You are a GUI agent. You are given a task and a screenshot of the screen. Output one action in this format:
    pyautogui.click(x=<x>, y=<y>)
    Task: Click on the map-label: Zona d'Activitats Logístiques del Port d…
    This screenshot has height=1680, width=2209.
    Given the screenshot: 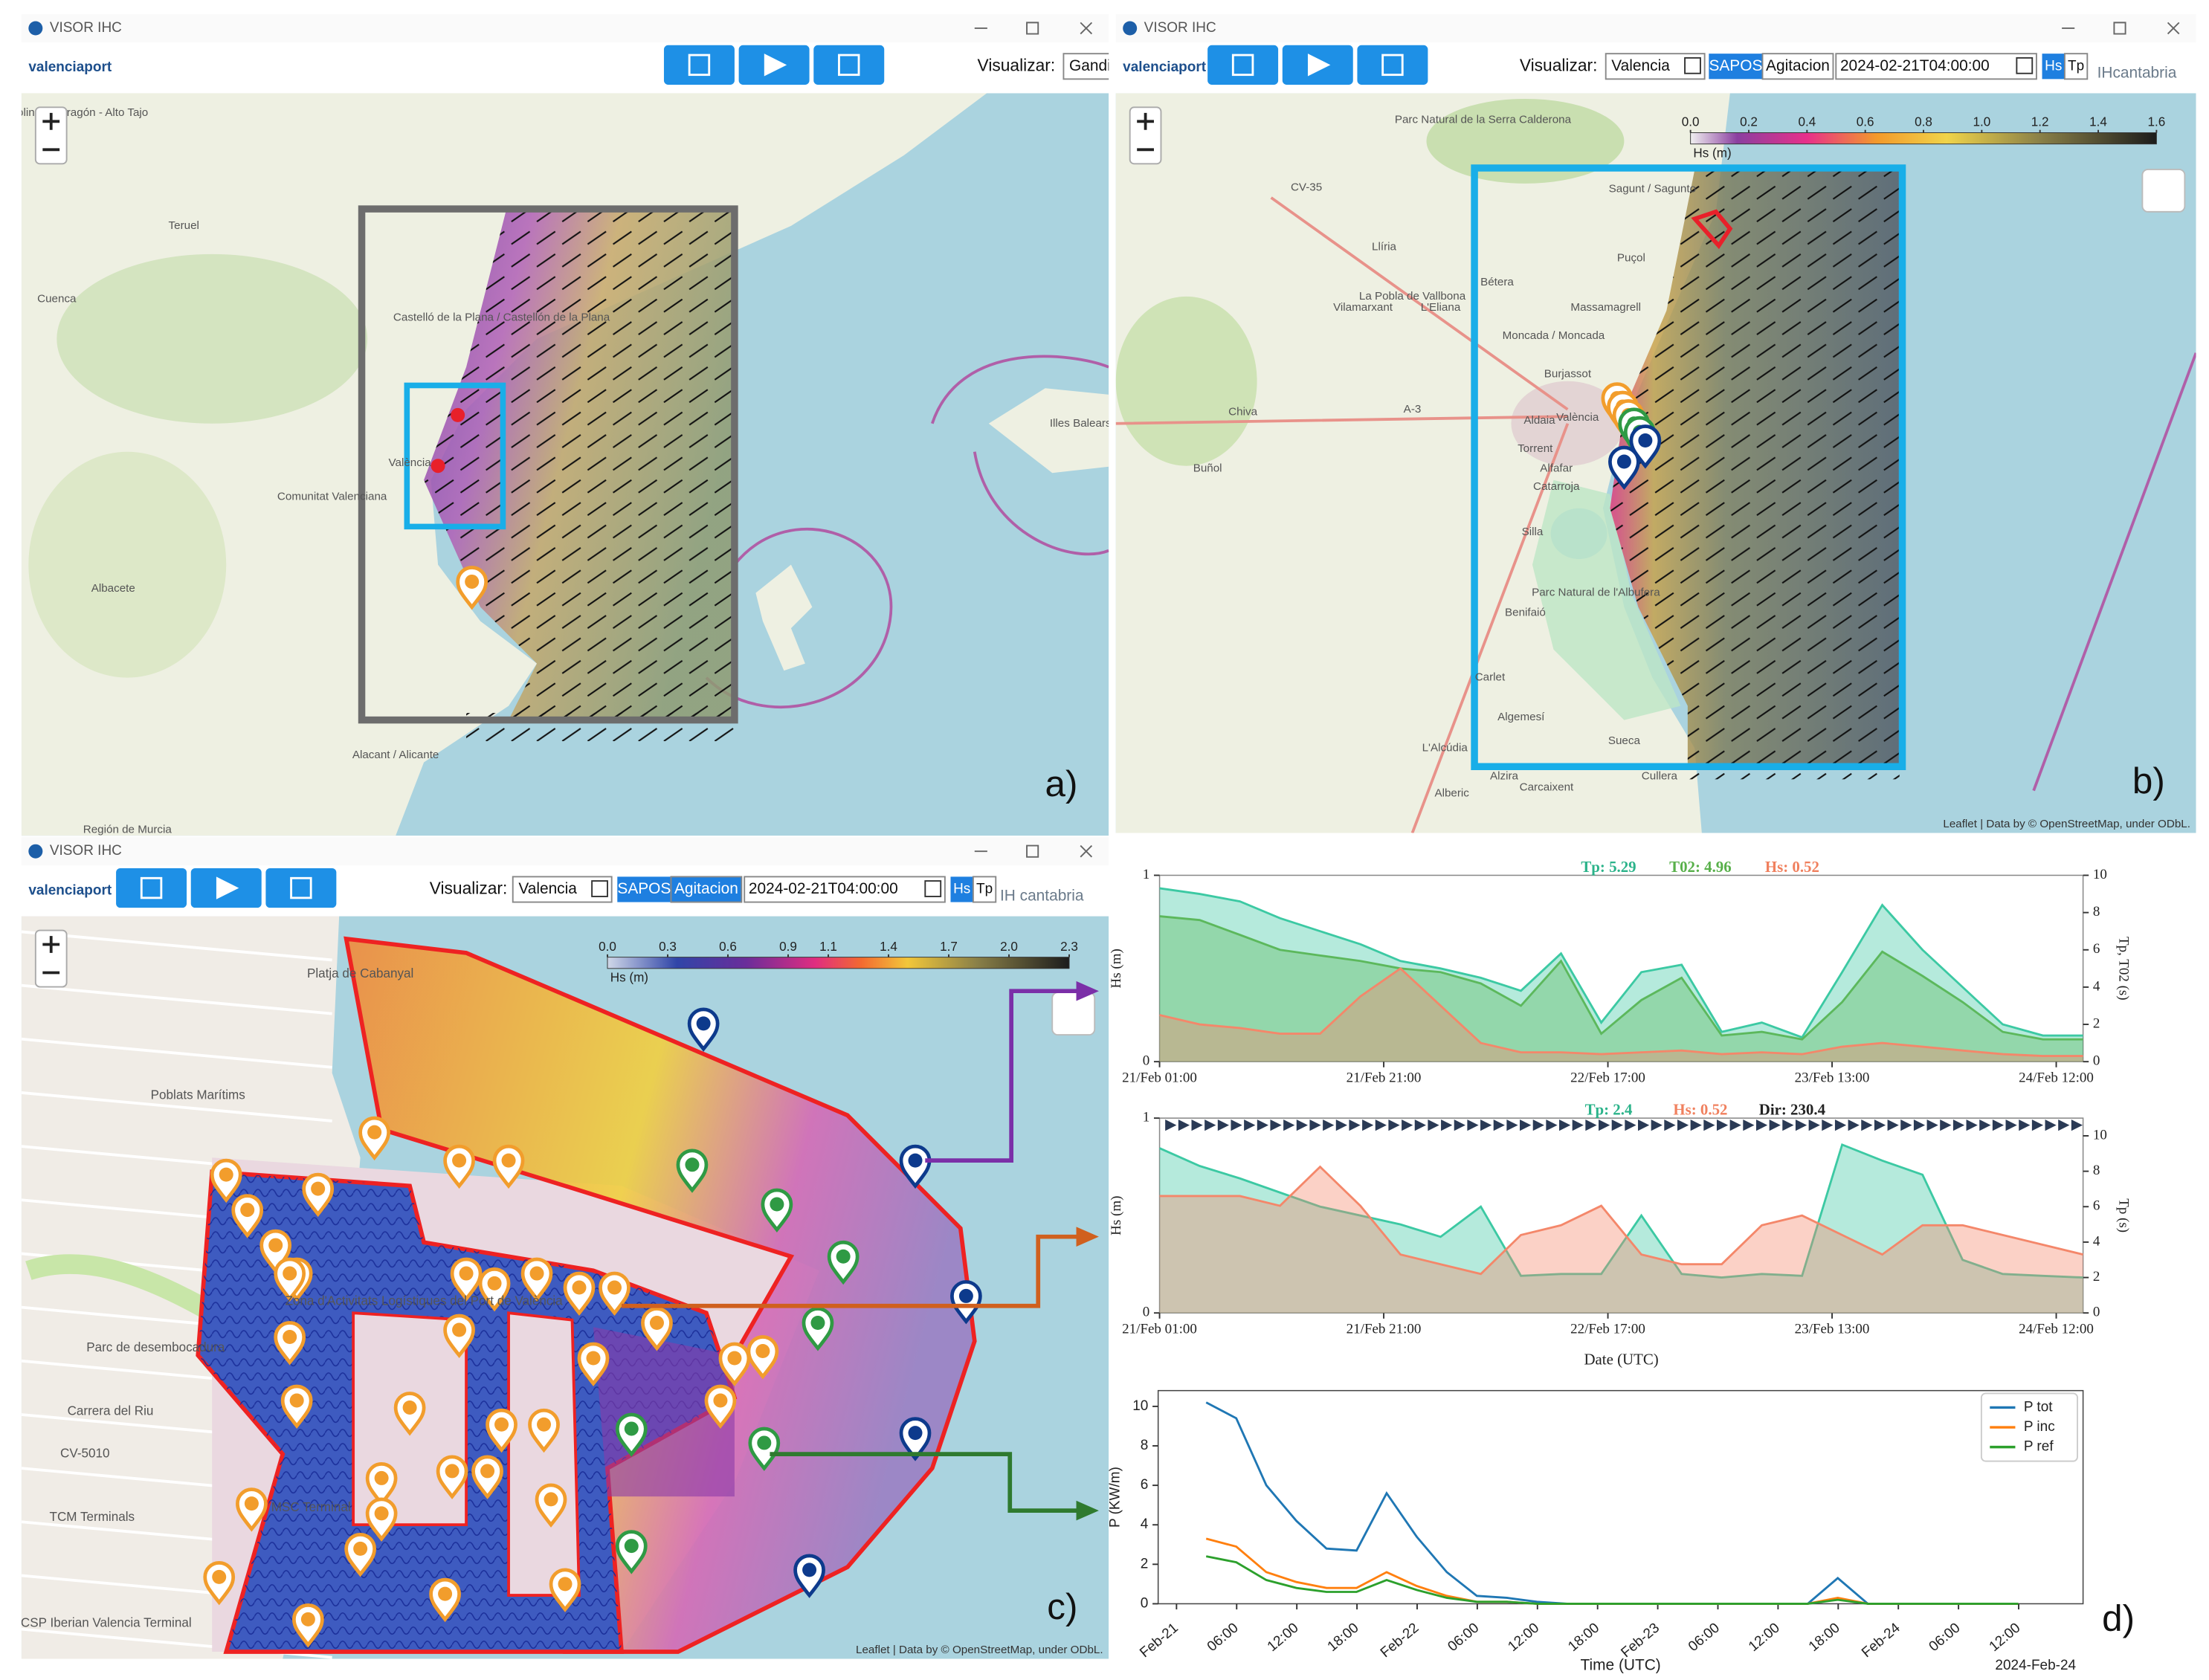 What is the action you would take?
    pyautogui.click(x=425, y=1301)
    